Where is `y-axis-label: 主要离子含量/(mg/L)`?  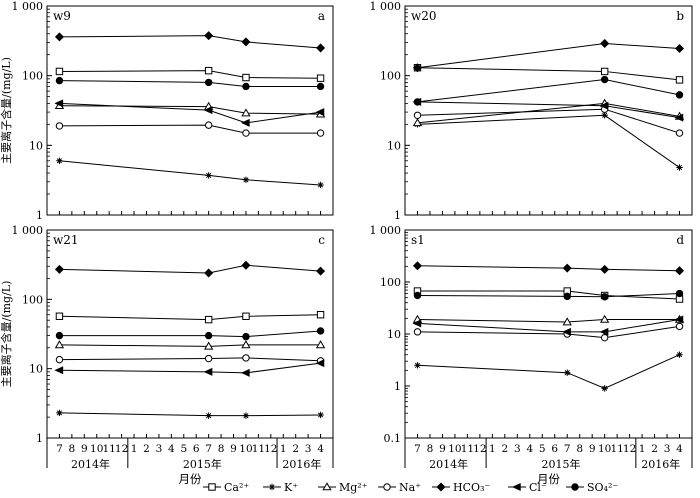 y-axis-label: 主要离子含量/(mg/L) is located at coordinates (6, 334).